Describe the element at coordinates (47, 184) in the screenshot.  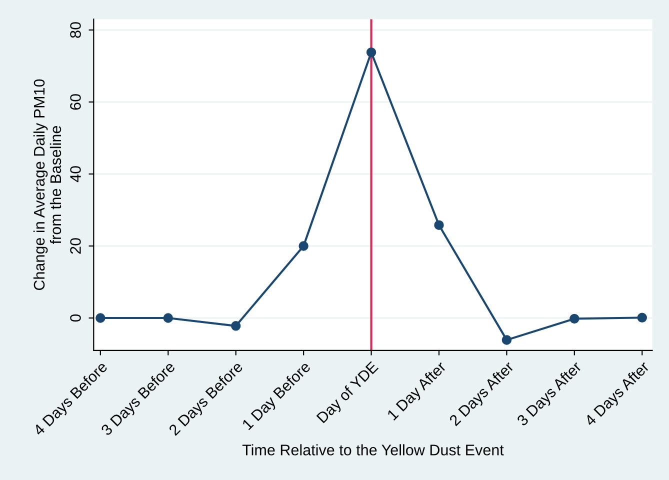
I see `y-axis-title: Change in Average Daily PM10 from the Baseline` at that location.